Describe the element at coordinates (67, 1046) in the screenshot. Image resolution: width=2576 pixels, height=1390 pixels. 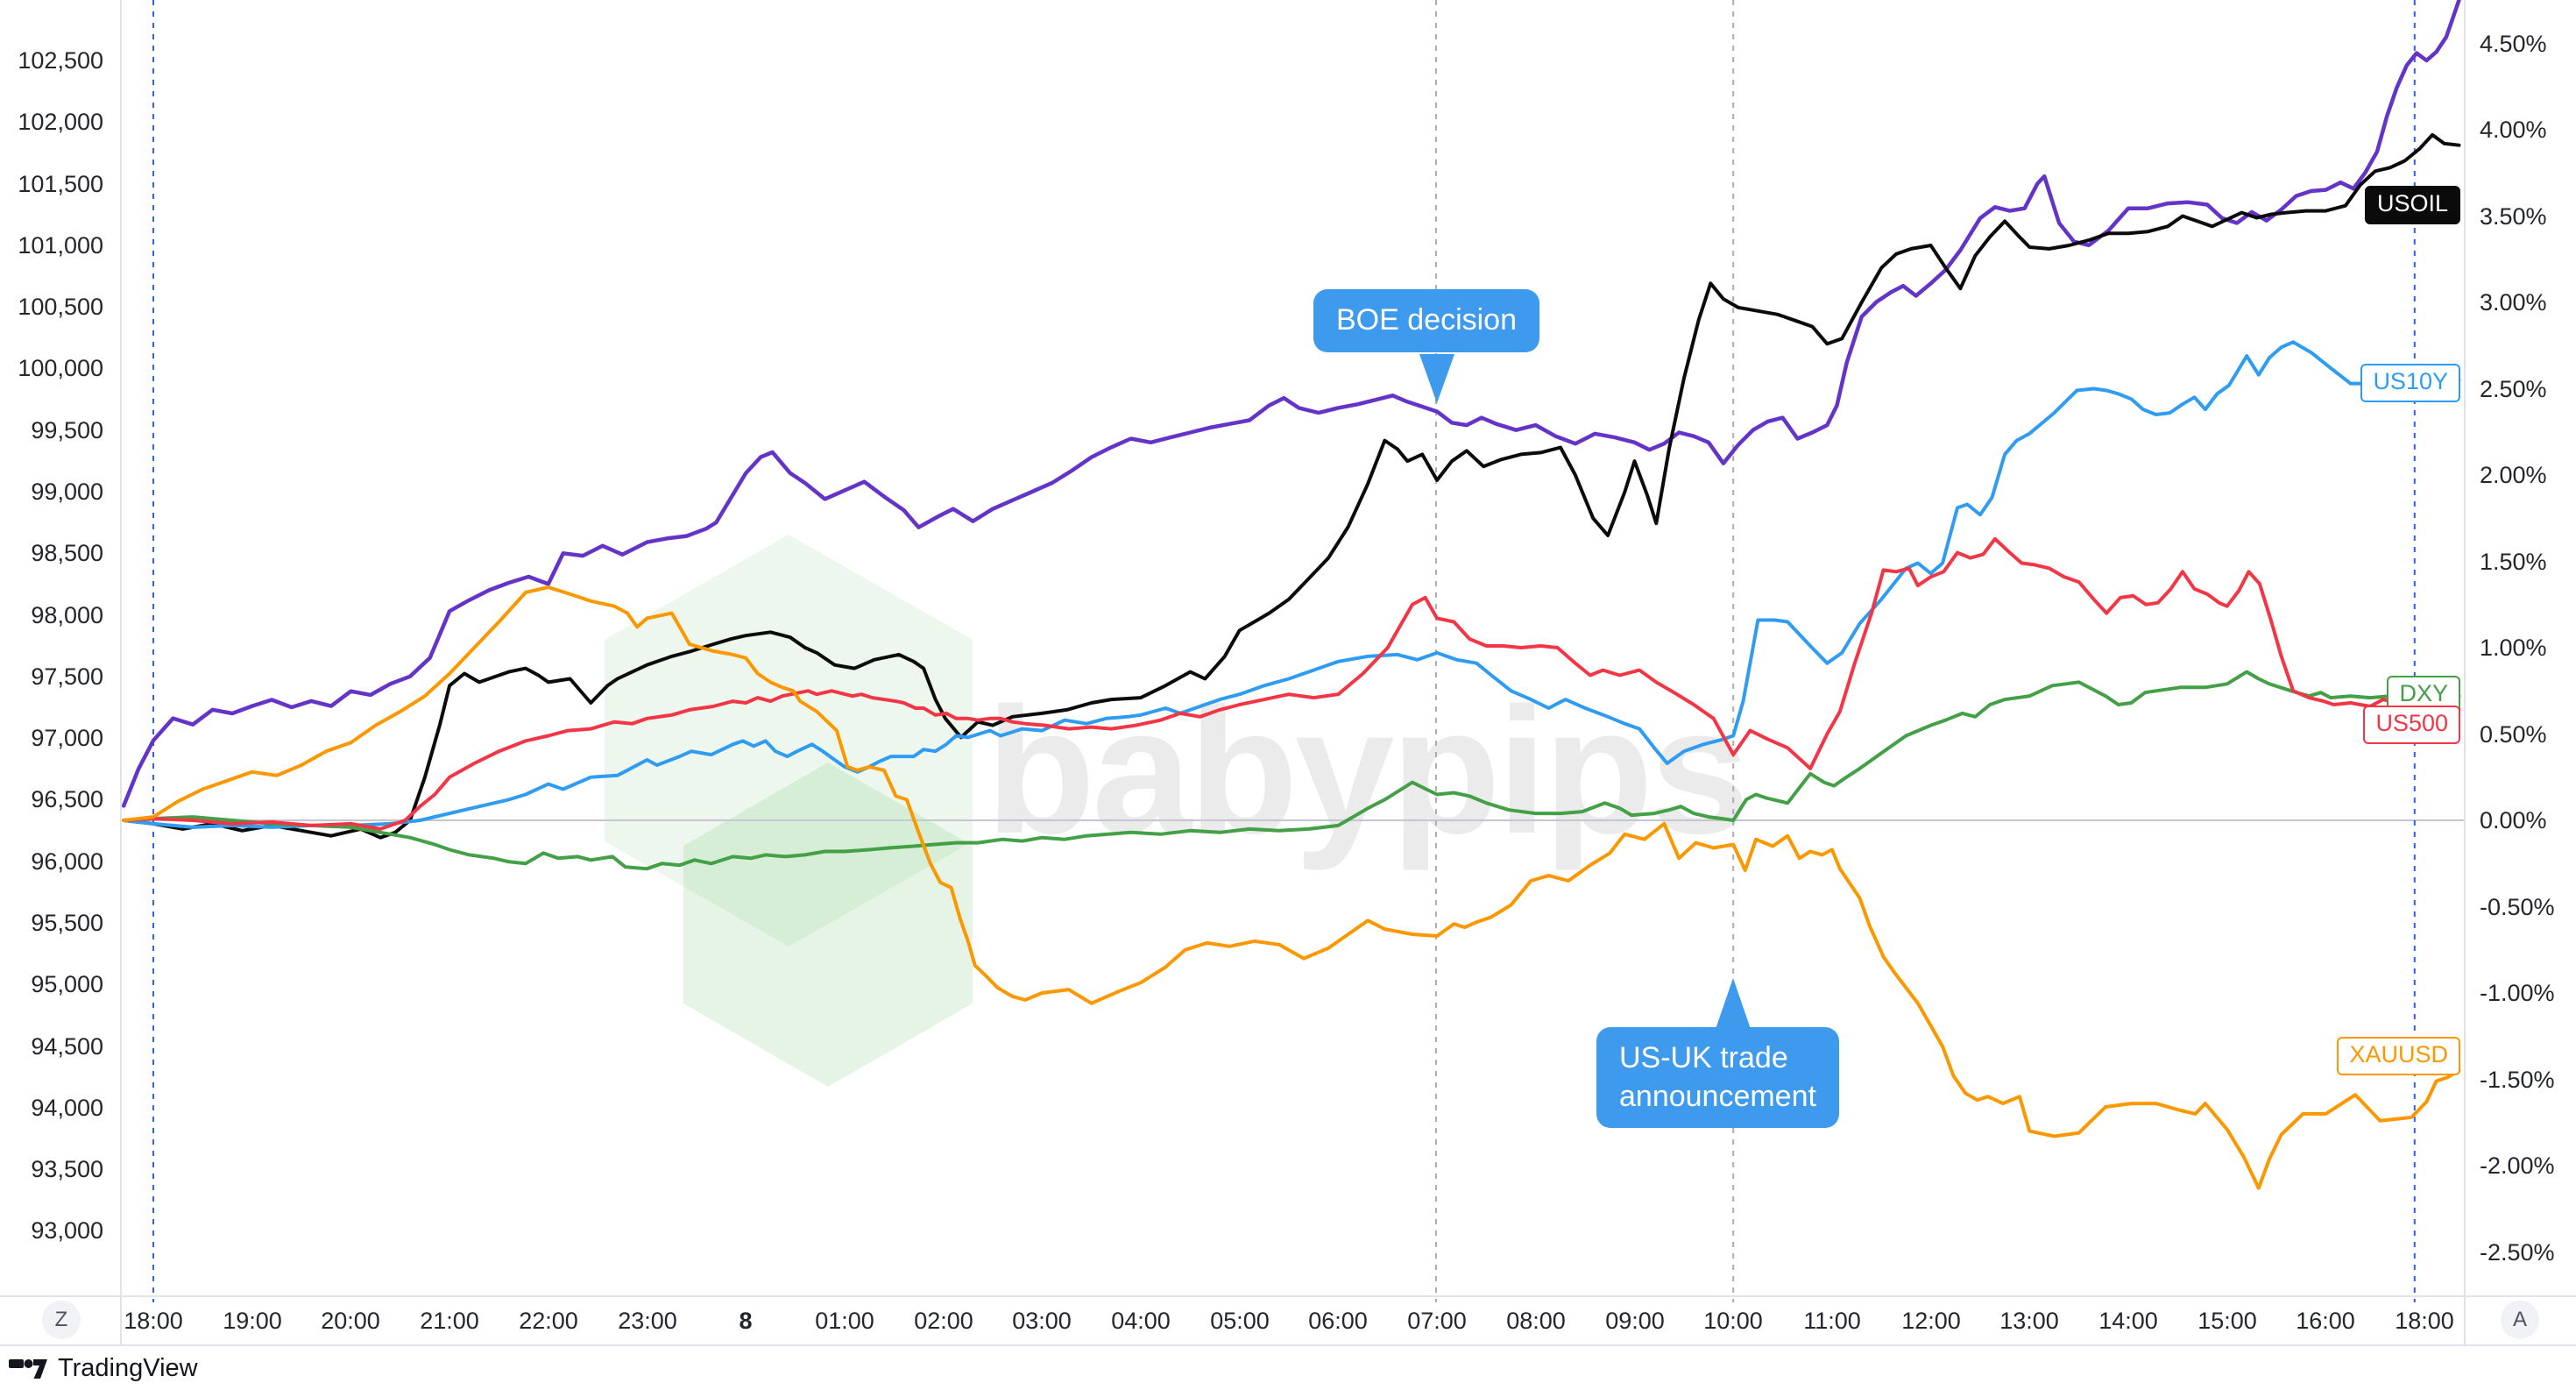
I see `left-axis-tick-94500: 94,500` at that location.